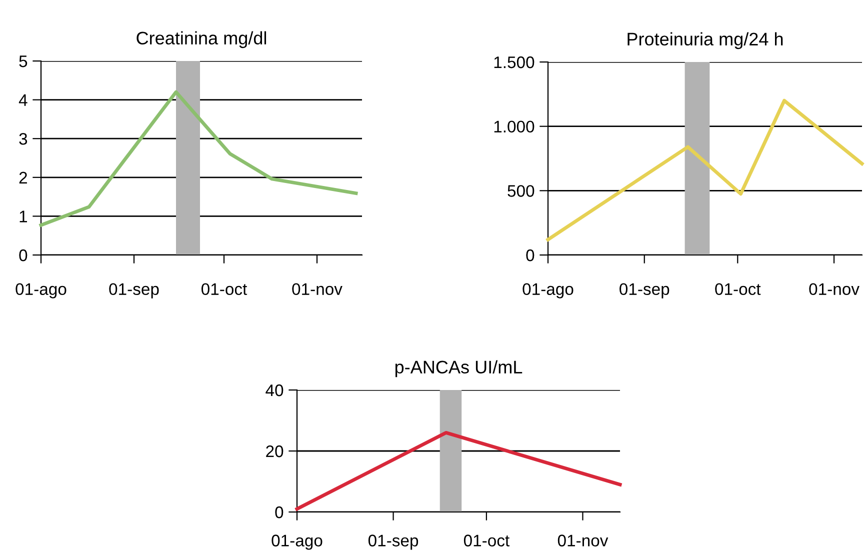  What do you see at coordinates (521, 191) in the screenshot?
I see `y-tick-label: 500` at bounding box center [521, 191].